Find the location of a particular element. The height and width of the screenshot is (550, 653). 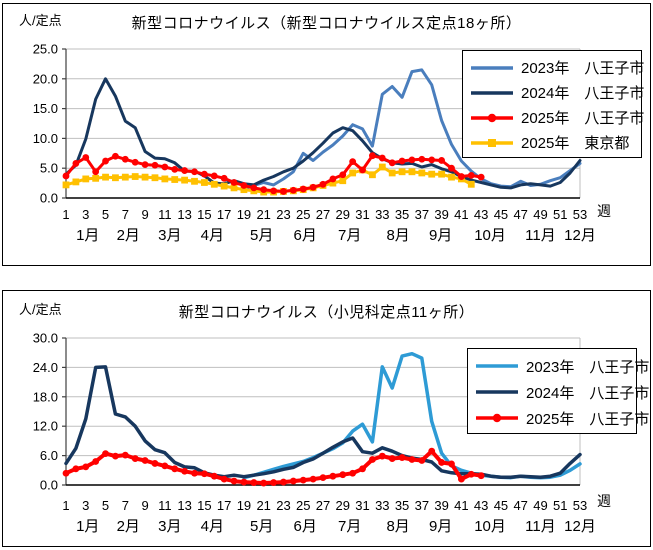

y-axis-tick-label: 12.0 is located at coordinates (45, 426).